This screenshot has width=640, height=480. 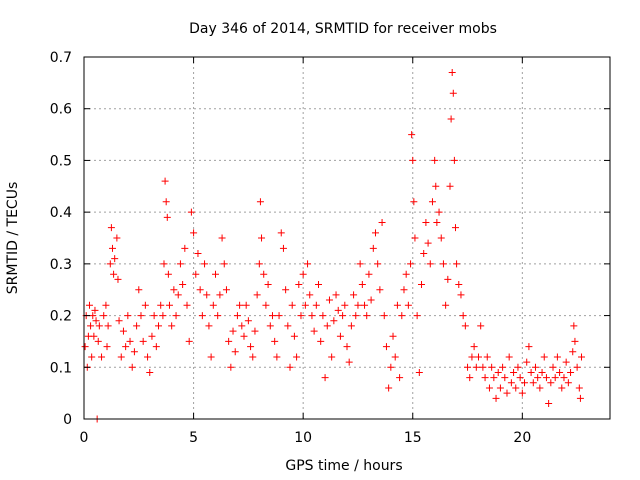 What do you see at coordinates (61, 110) in the screenshot?
I see `y-tick-label: 0.6` at bounding box center [61, 110].